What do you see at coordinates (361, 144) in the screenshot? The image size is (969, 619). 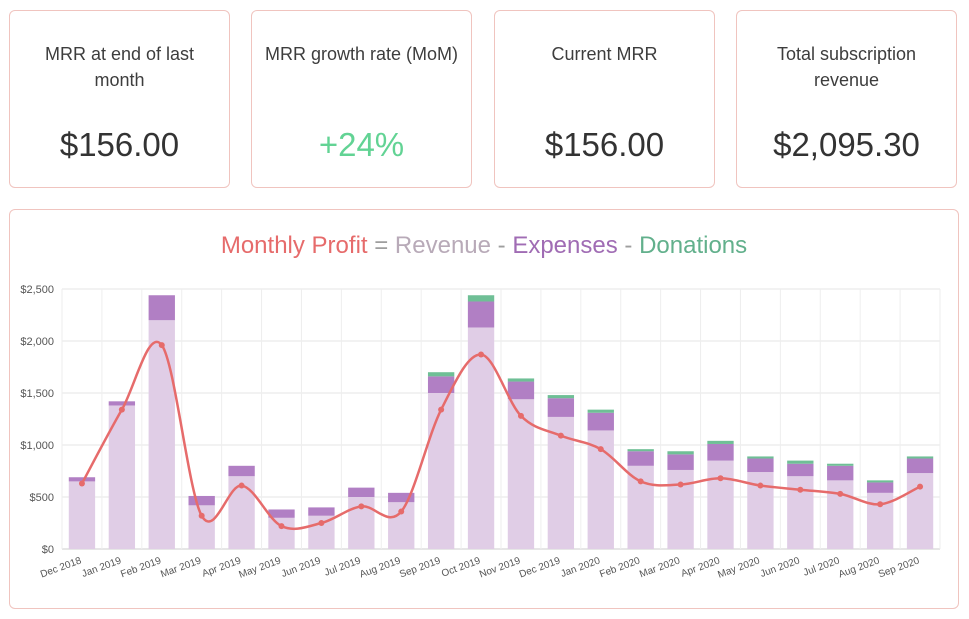 I see `metric-value: +24%` at bounding box center [361, 144].